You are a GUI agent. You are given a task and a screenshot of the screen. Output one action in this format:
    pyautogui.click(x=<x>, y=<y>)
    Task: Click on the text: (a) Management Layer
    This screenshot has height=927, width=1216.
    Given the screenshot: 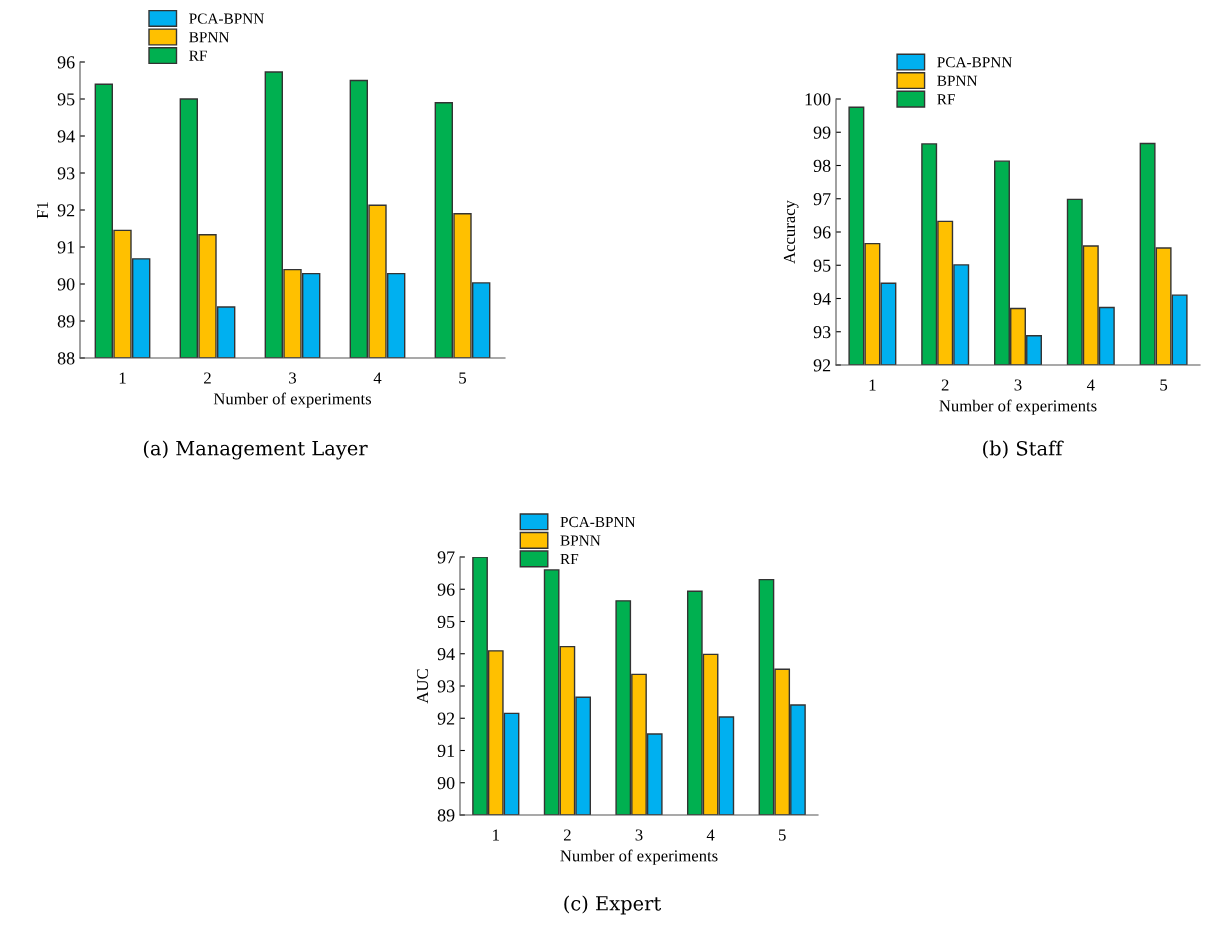 What is the action you would take?
    pyautogui.click(x=255, y=450)
    